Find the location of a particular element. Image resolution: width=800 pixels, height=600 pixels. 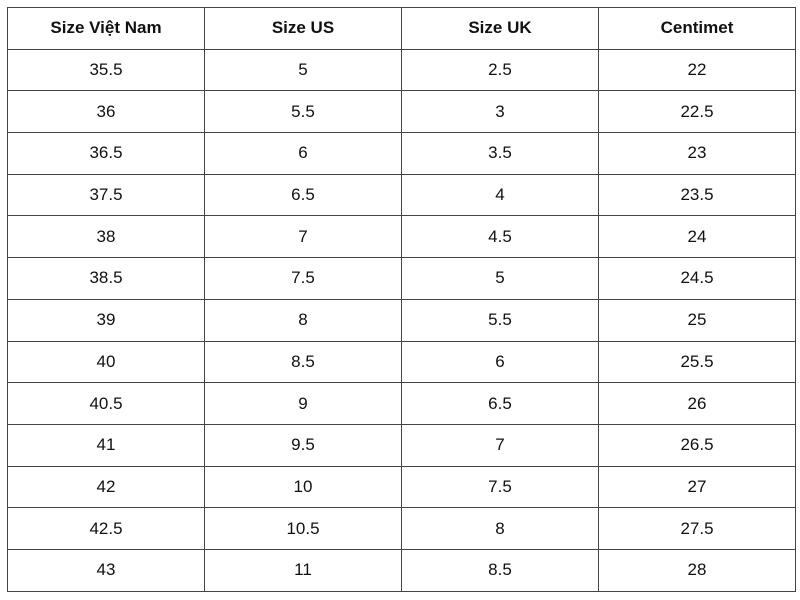

table-cell: 11 is located at coordinates (303, 570).